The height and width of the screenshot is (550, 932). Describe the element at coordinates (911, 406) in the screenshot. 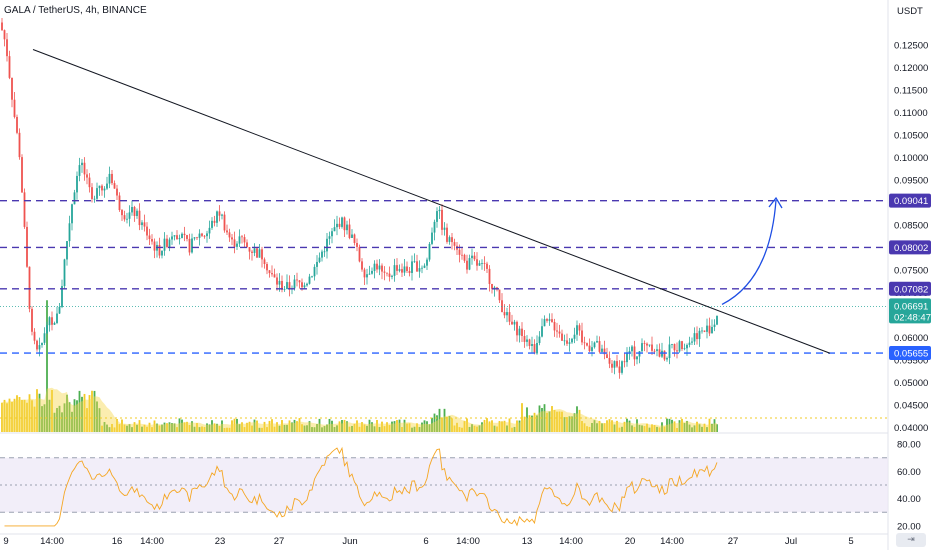

I see `price-tick-label: 0.04500` at that location.